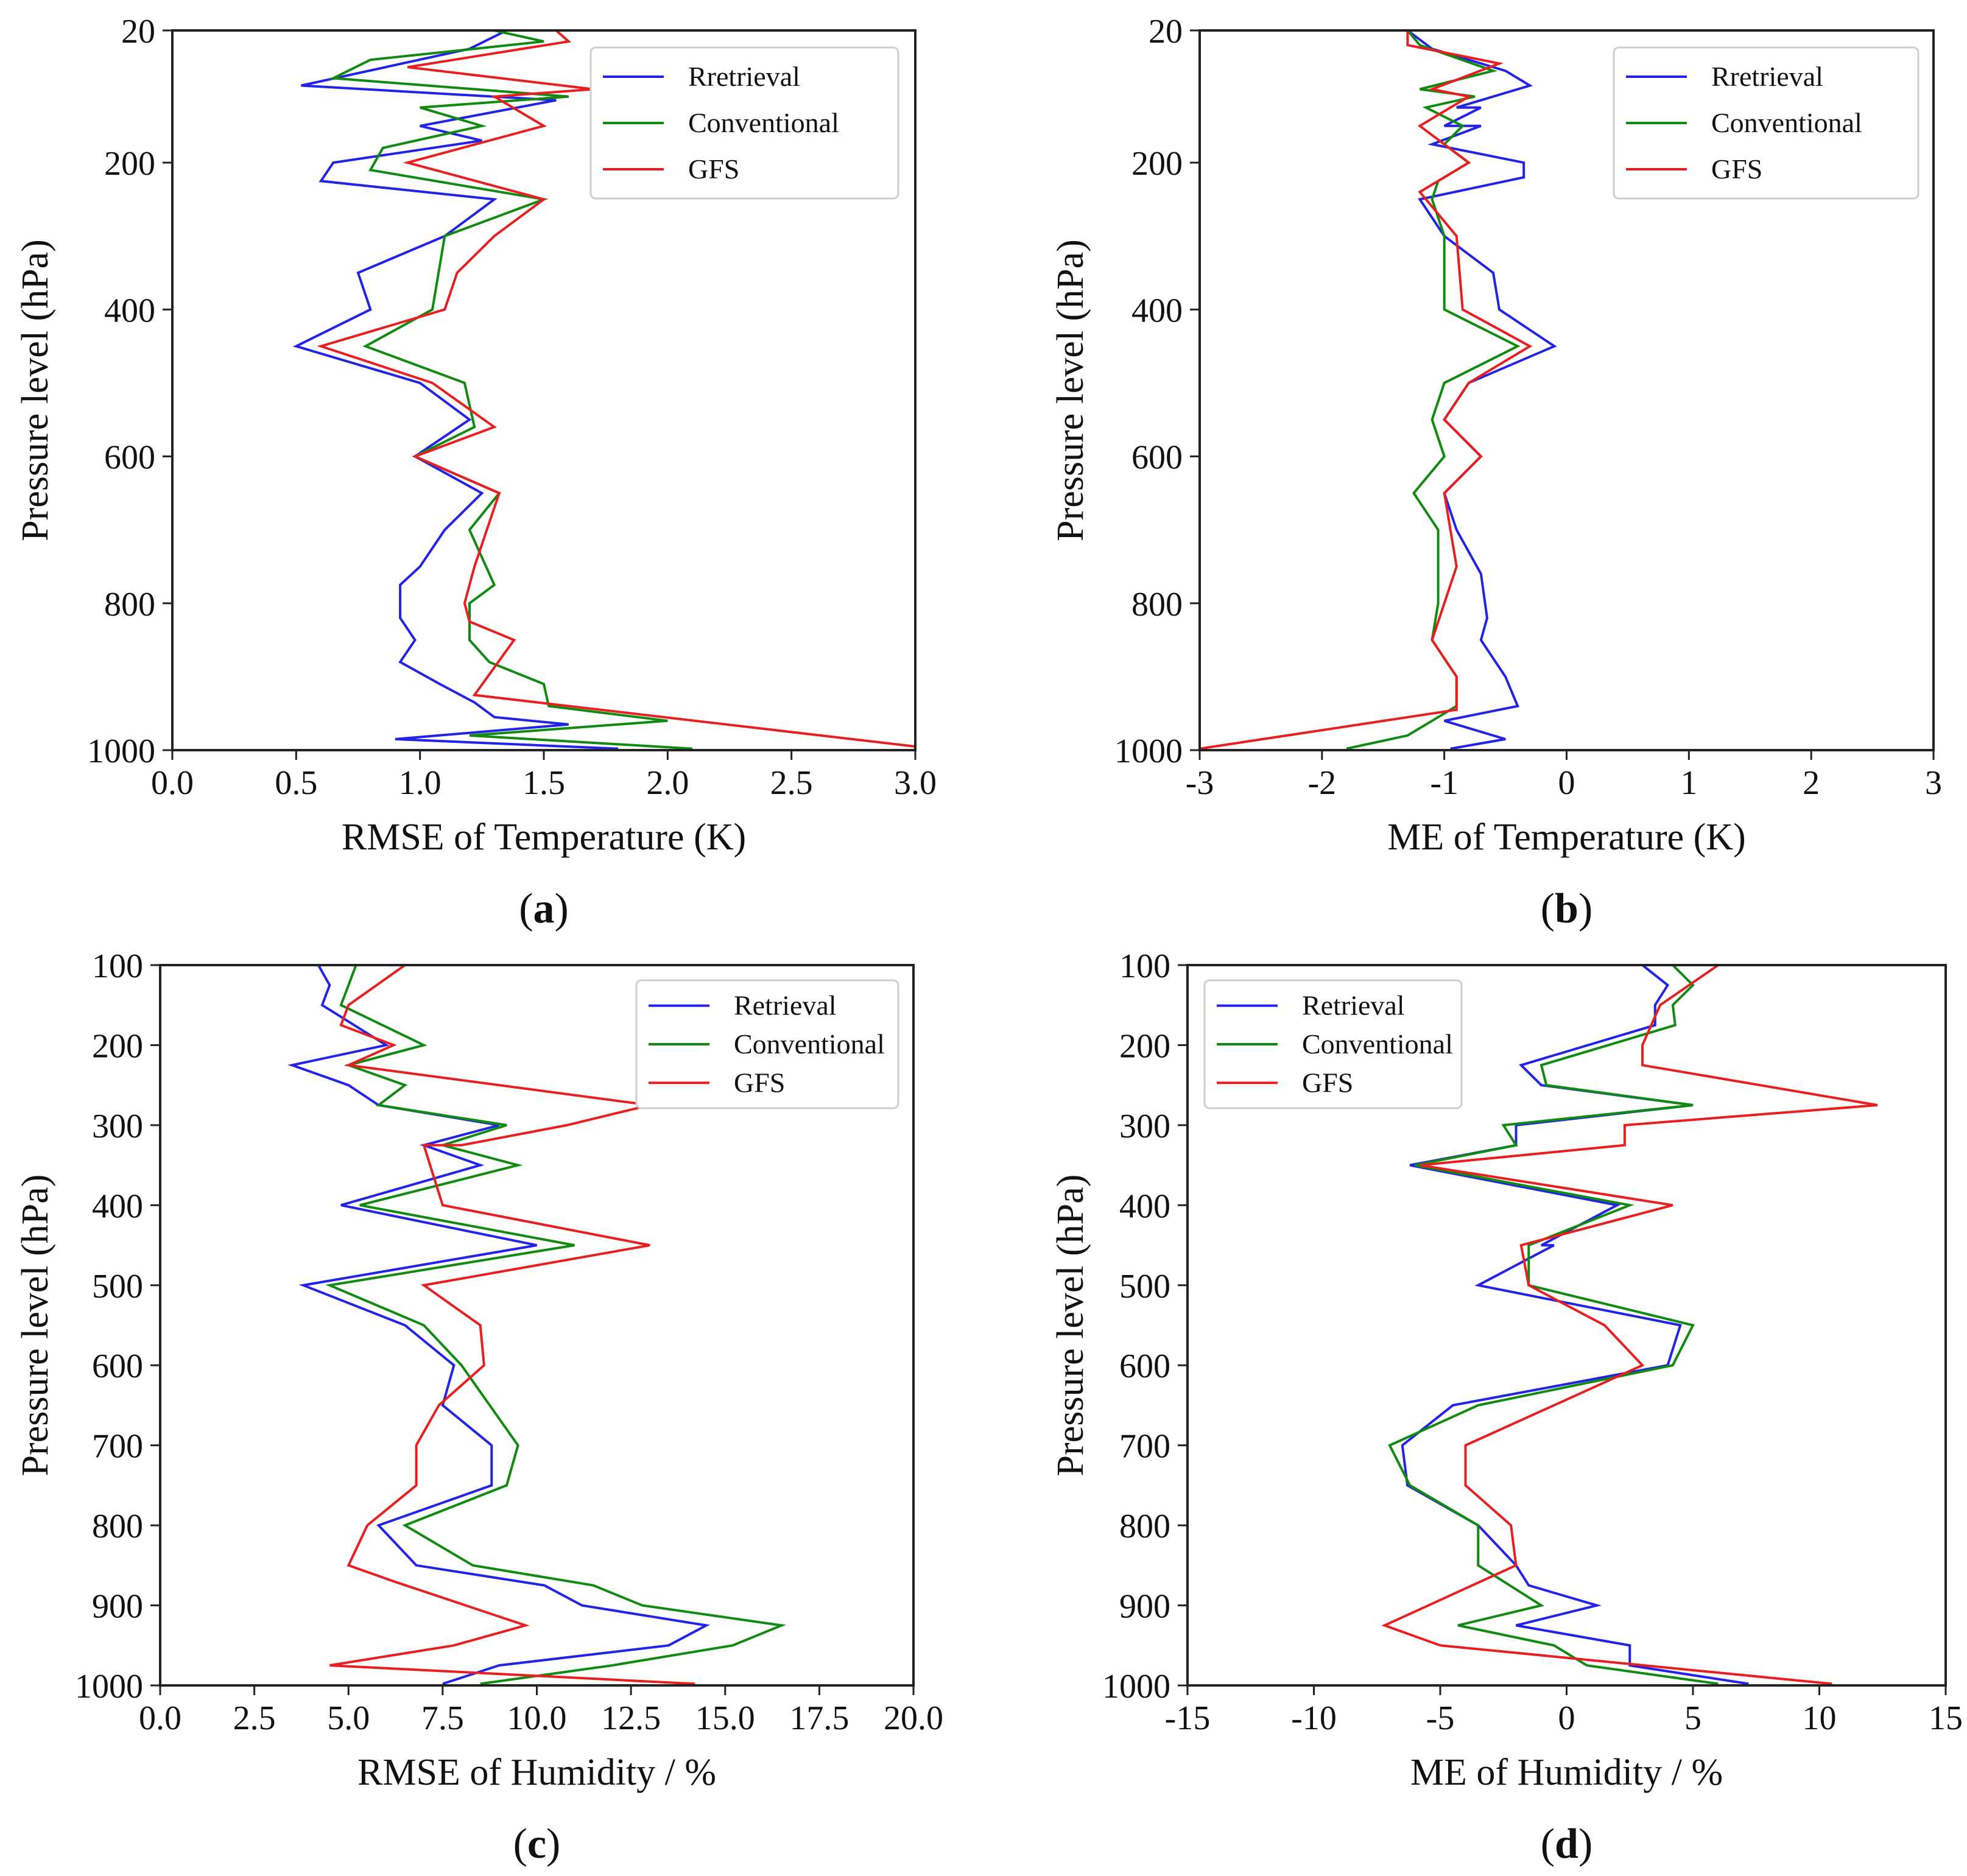 Image resolution: width=1967 pixels, height=1876 pixels. Describe the element at coordinates (544, 783) in the screenshot. I see `x-tick-label: 1.5` at that location.